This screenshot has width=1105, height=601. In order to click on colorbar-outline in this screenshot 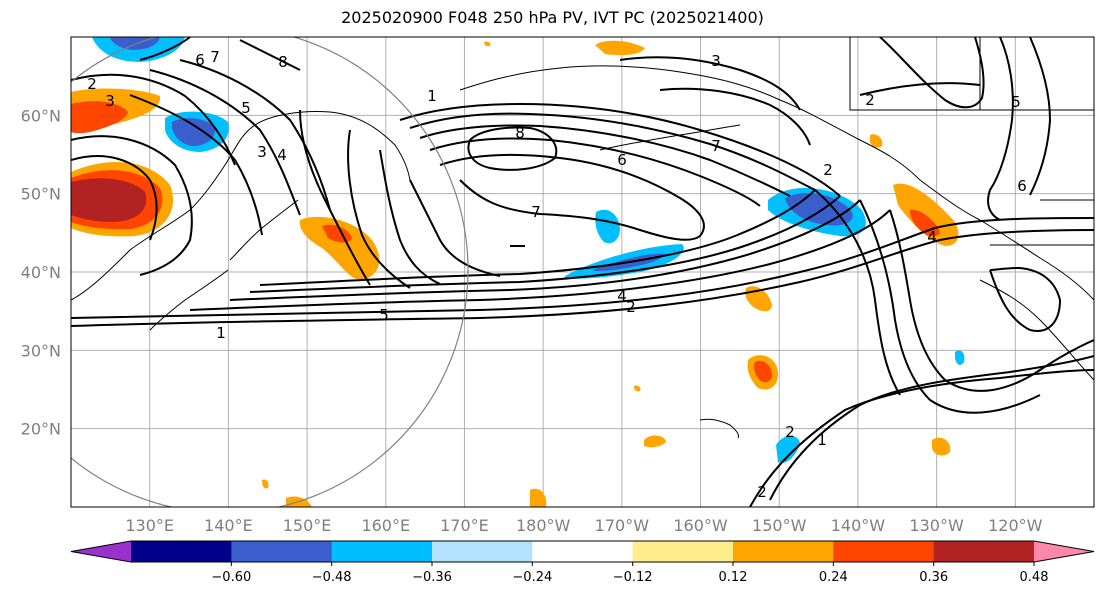, I will do `click(582, 551)`.